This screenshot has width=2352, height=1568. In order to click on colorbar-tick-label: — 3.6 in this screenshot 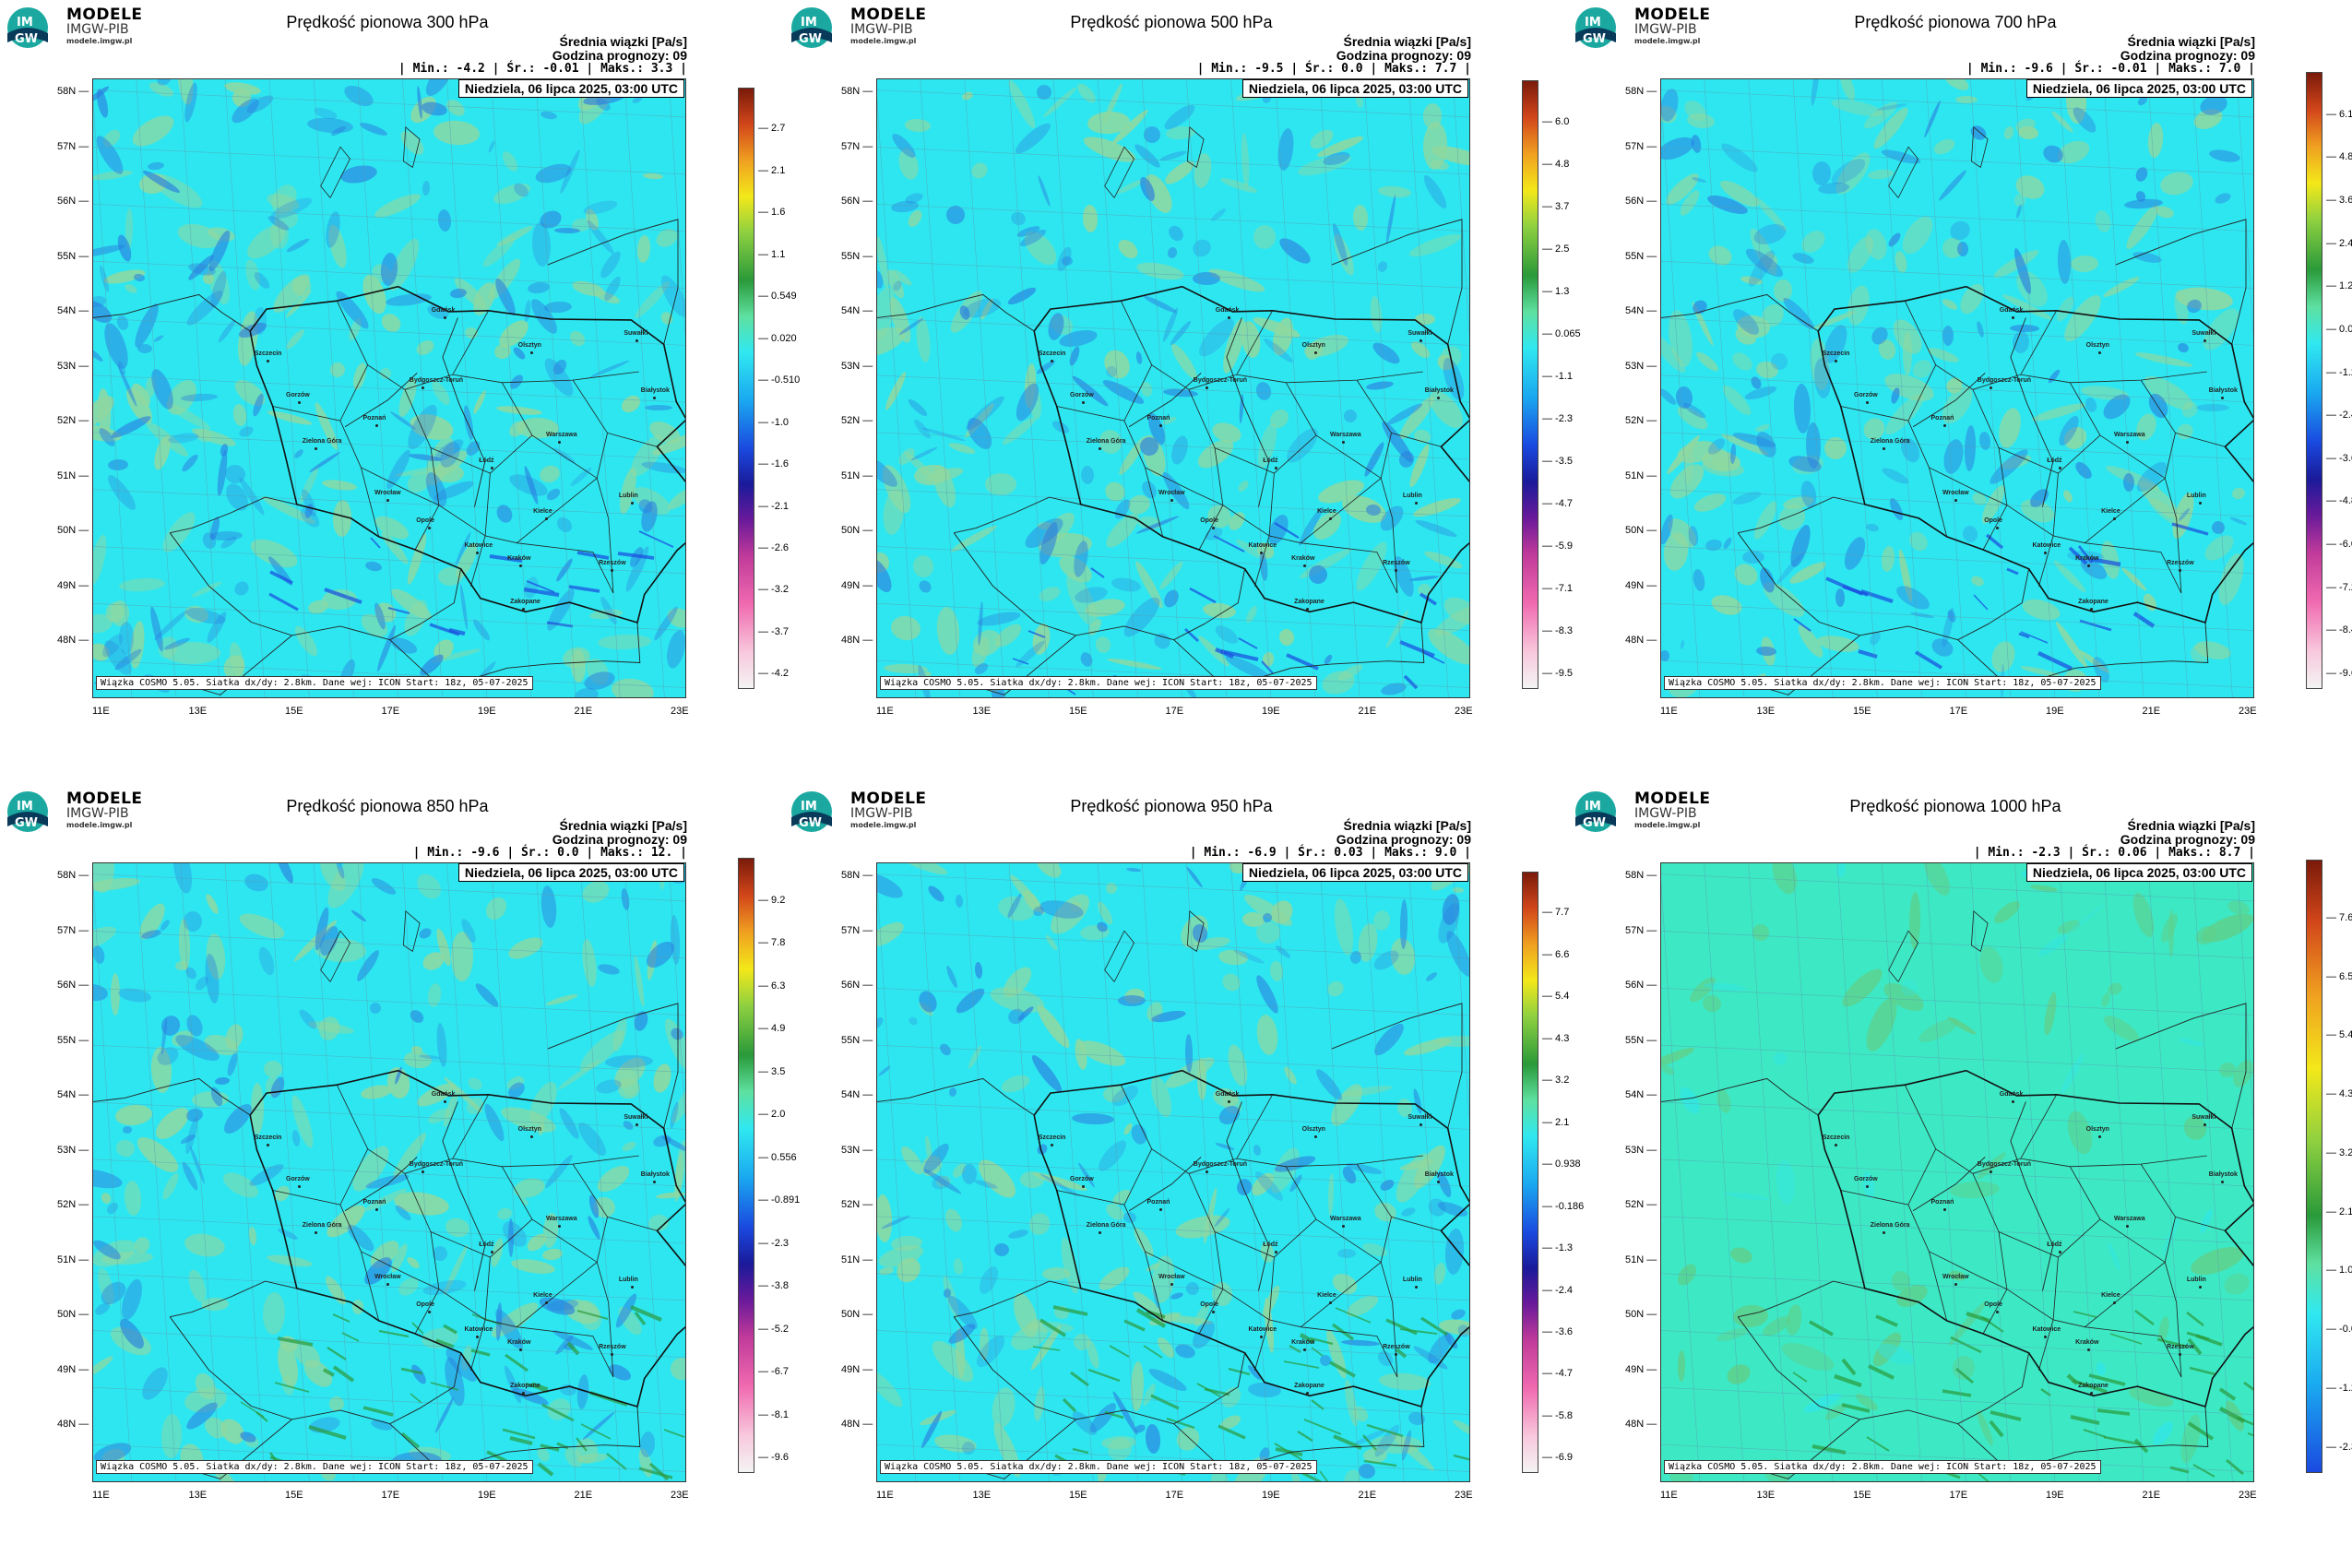, I will do `click(2339, 200)`.